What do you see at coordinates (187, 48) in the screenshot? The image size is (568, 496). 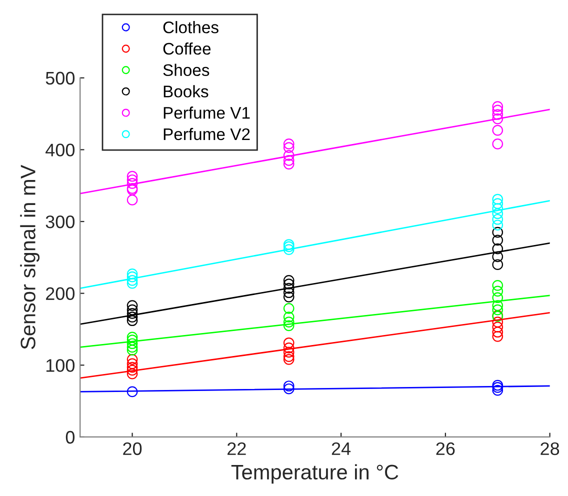 I see `legend-label: Coffee` at bounding box center [187, 48].